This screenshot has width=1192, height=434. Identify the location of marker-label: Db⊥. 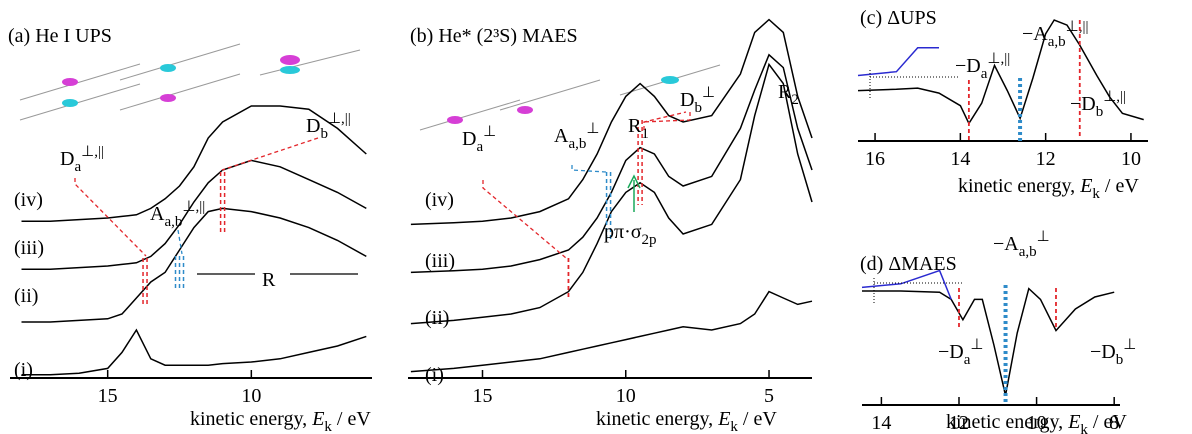
(697, 100).